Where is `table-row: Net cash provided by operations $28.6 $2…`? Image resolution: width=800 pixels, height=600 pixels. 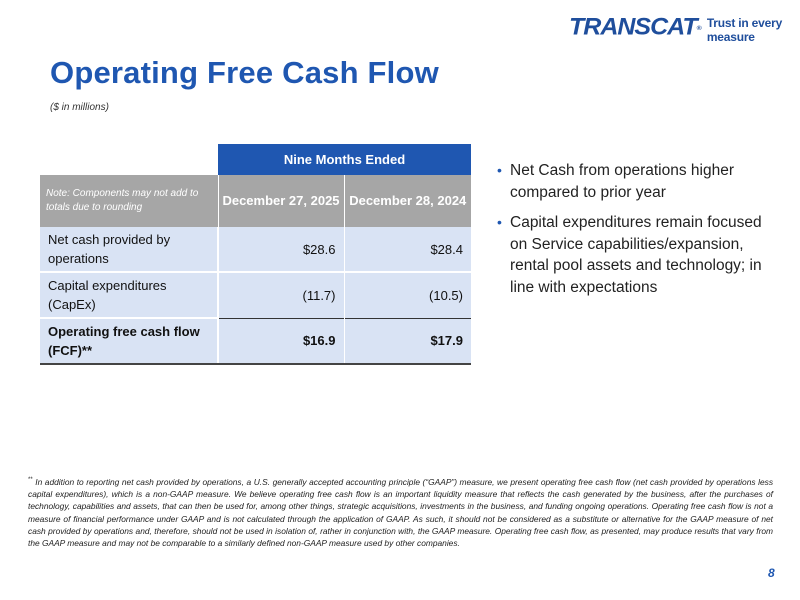 table-row: Net cash provided by operations $28.6 $2… is located at coordinates (255, 249).